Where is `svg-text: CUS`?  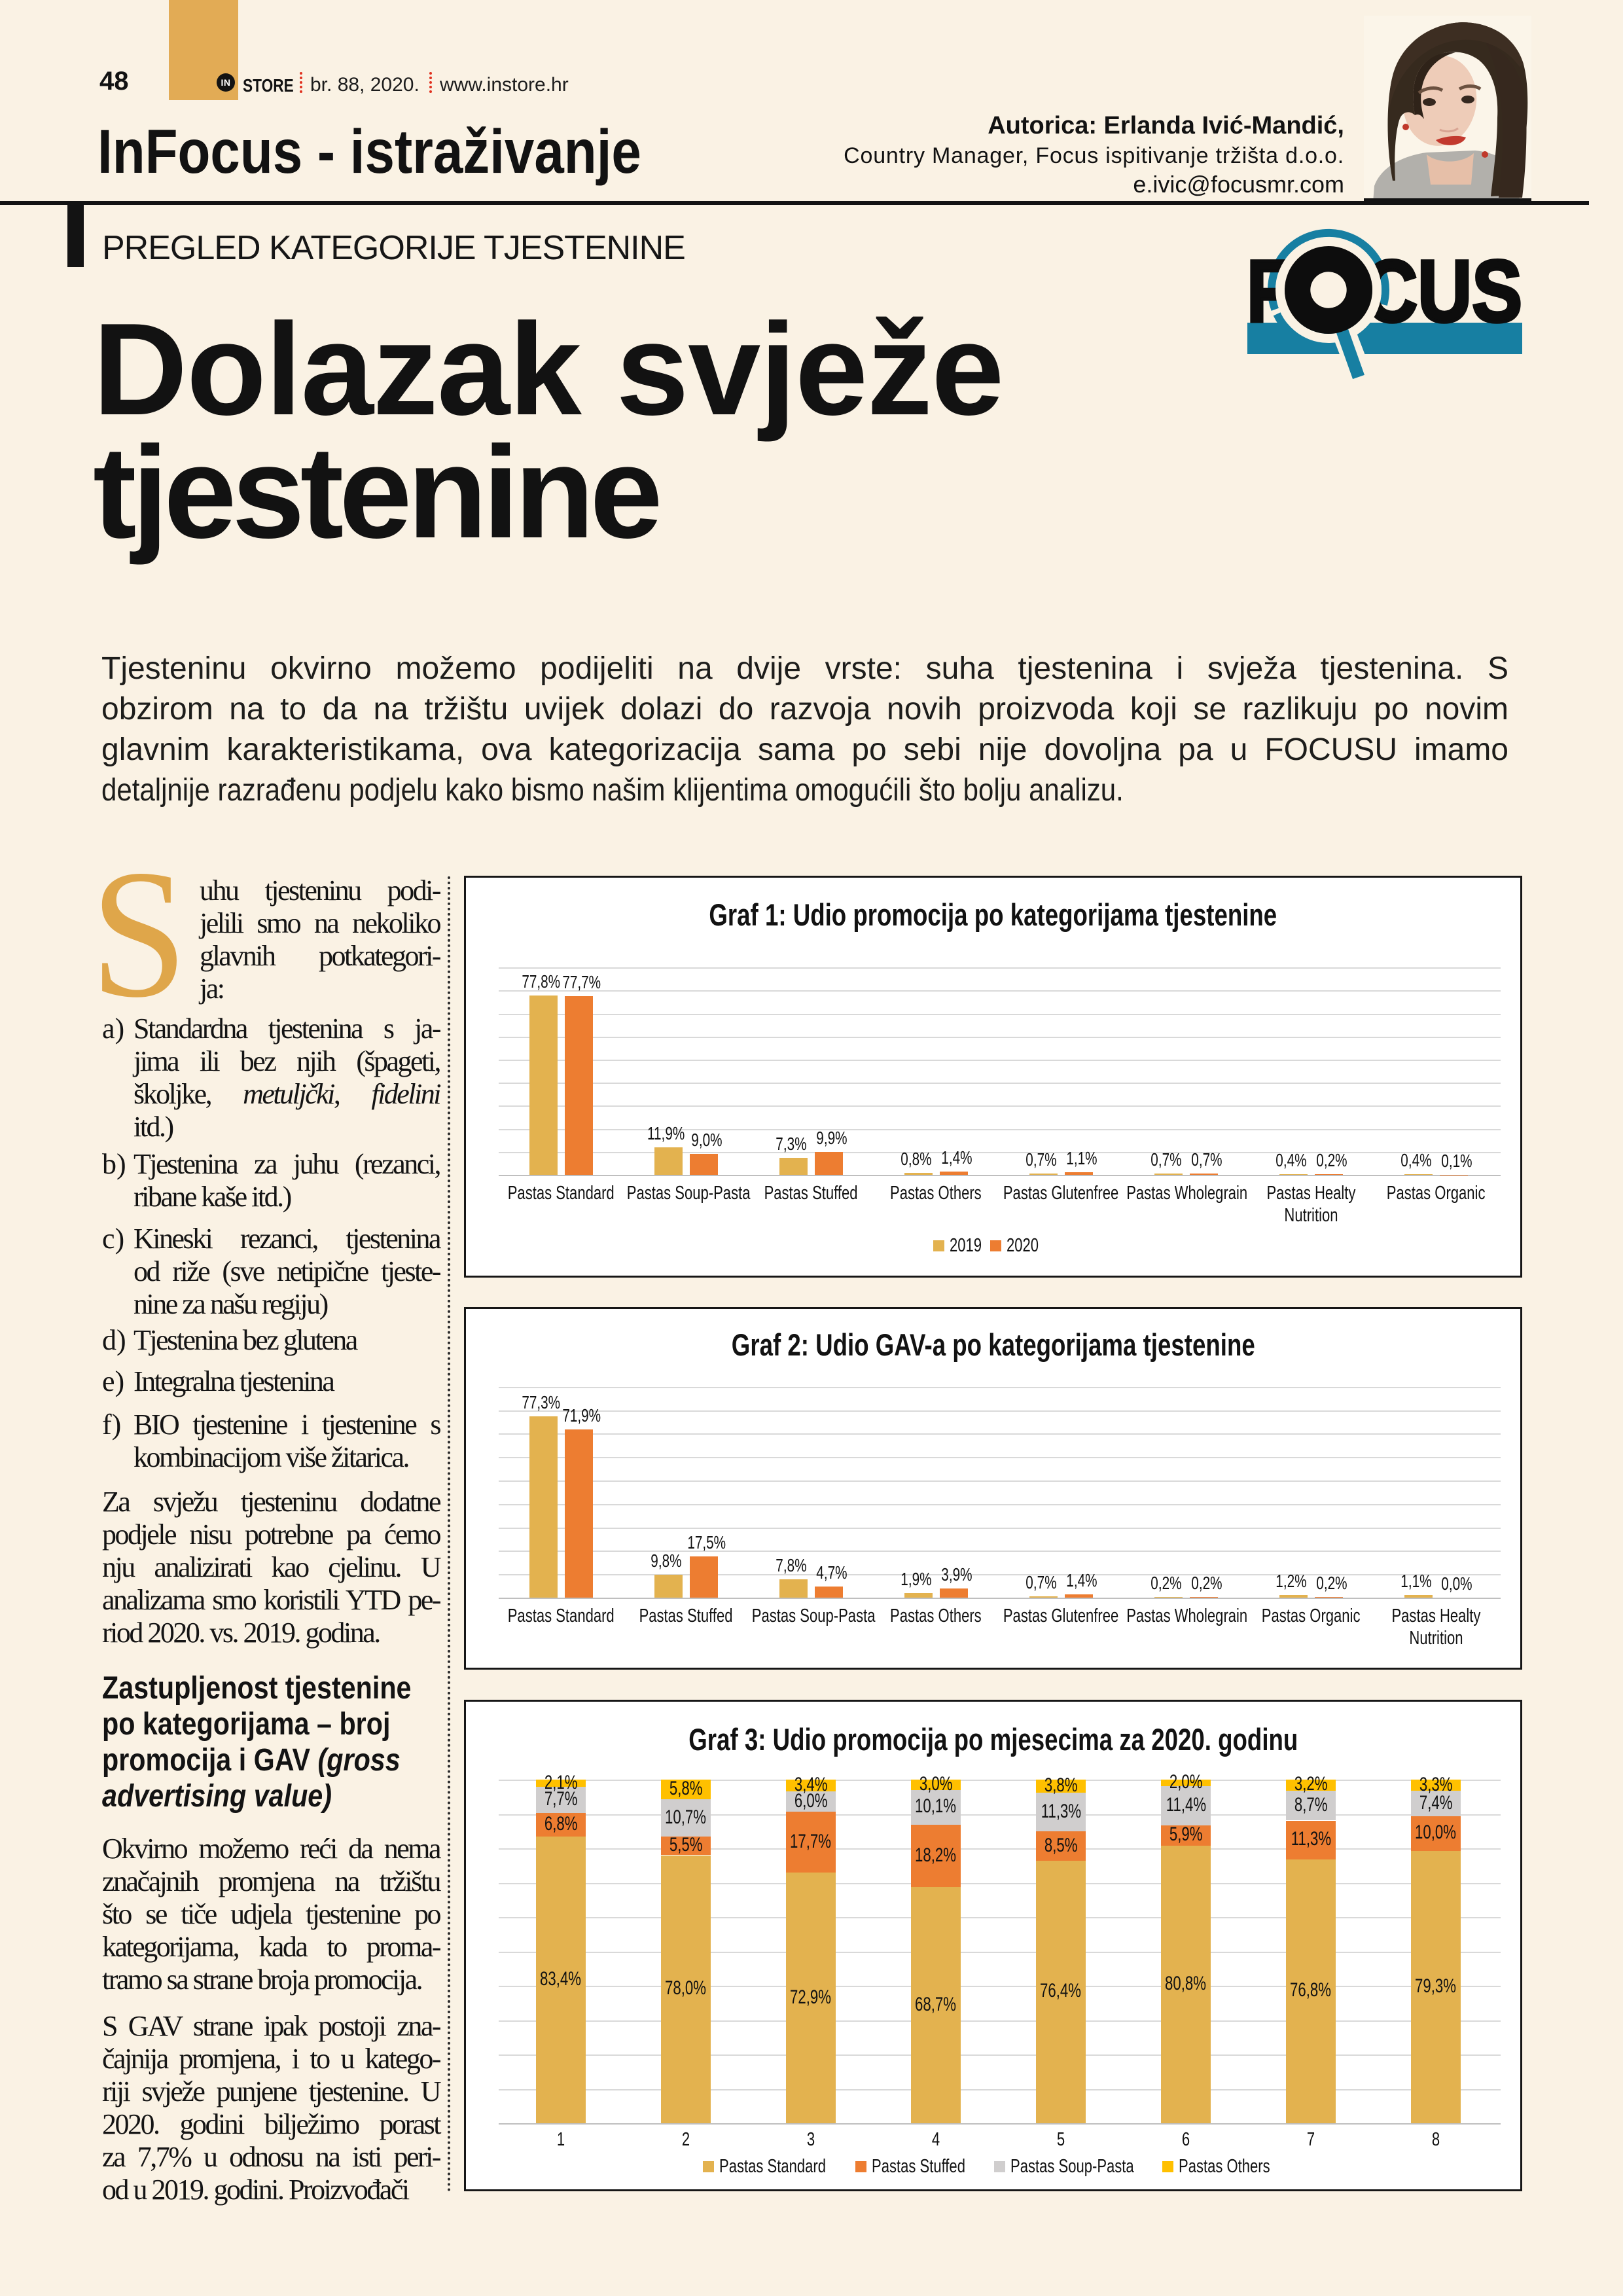
svg-text: CUS is located at coordinates (1442, 291).